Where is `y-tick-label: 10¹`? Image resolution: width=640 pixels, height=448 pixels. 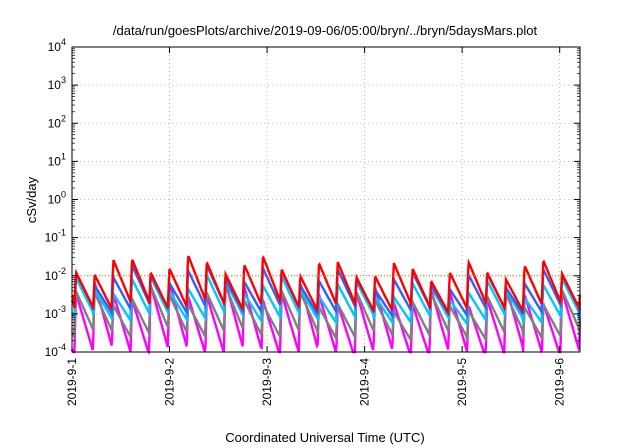 y-tick-label: 10¹ is located at coordinates (57, 159).